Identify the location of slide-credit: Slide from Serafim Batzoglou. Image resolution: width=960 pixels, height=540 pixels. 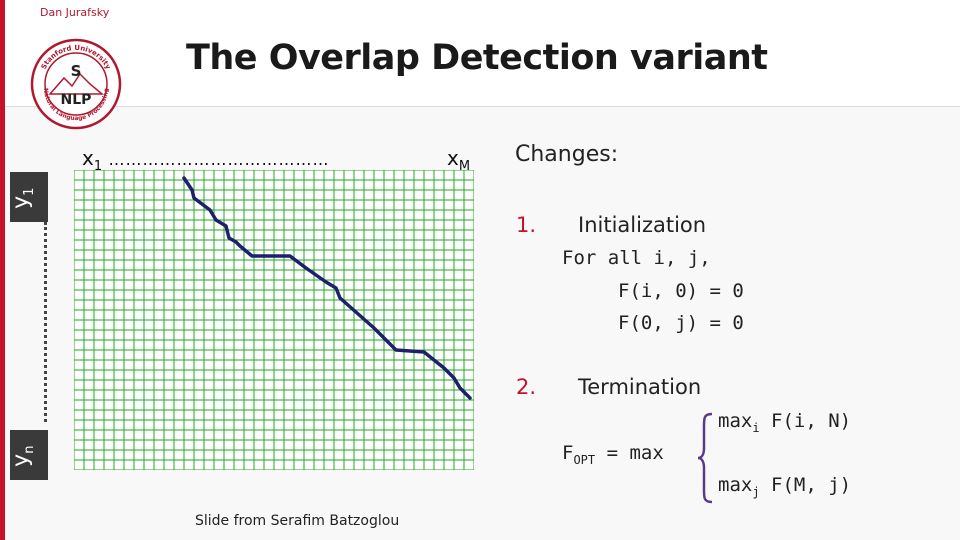
(297, 521).